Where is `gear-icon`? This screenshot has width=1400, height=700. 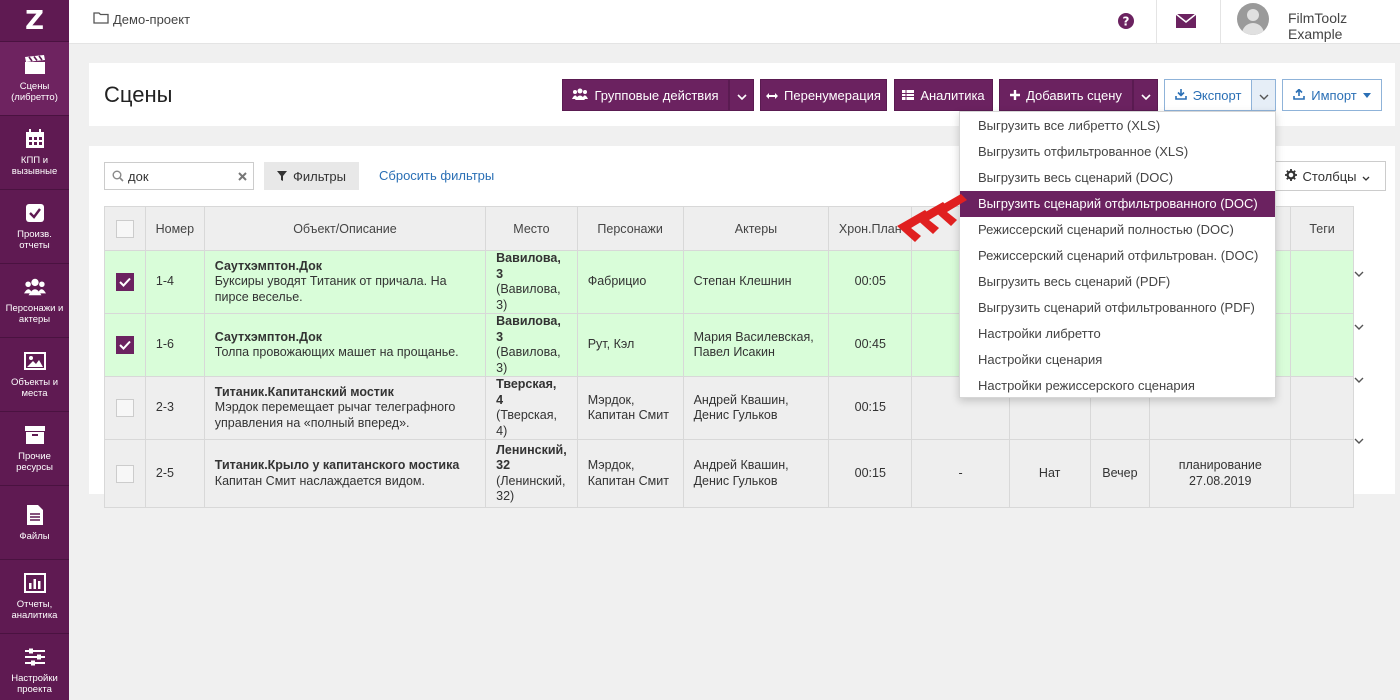 gear-icon is located at coordinates (1290, 176).